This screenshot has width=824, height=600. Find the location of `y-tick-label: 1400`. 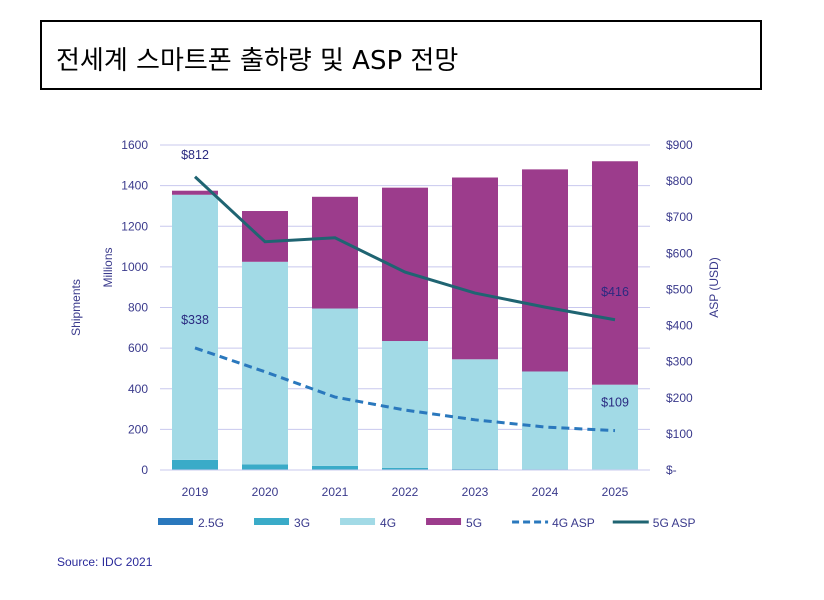

y-tick-label: 1400 is located at coordinates (134, 186).